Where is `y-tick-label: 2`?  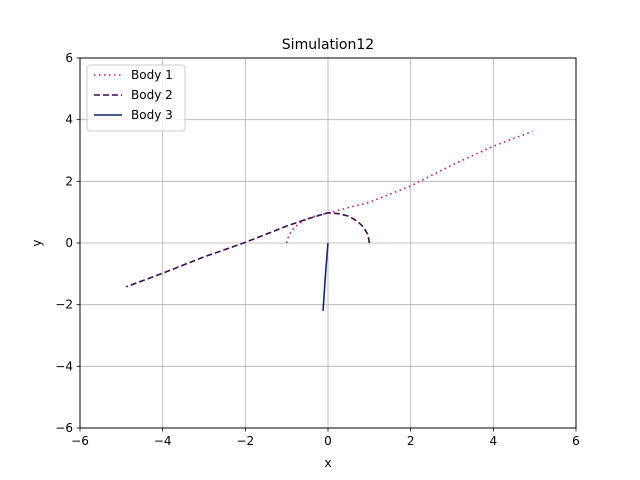 y-tick-label: 2 is located at coordinates (69, 181).